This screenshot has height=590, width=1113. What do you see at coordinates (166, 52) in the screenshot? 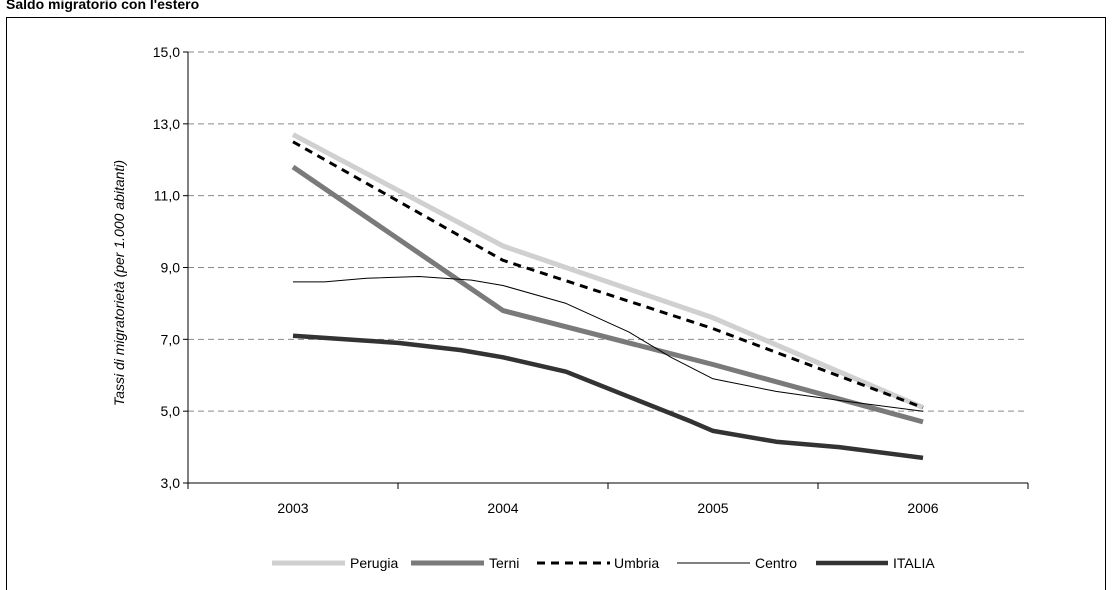
I see `y-tick-label: 15,0` at bounding box center [166, 52].